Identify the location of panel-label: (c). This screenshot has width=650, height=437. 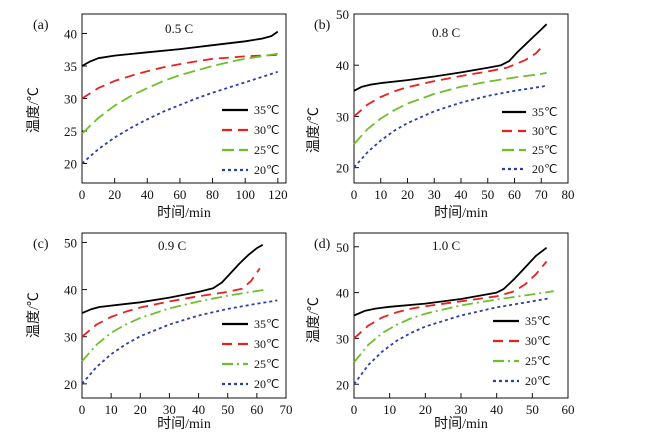
(41, 244).